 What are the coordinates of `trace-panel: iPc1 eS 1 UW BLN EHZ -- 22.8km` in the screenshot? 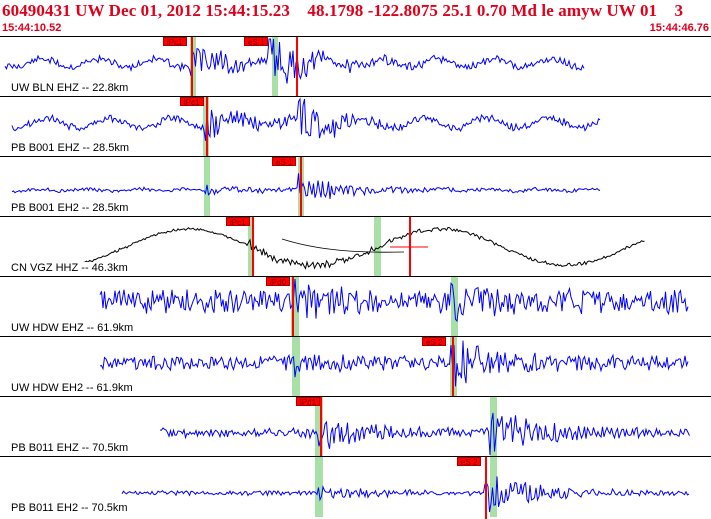 It's located at (355, 66).